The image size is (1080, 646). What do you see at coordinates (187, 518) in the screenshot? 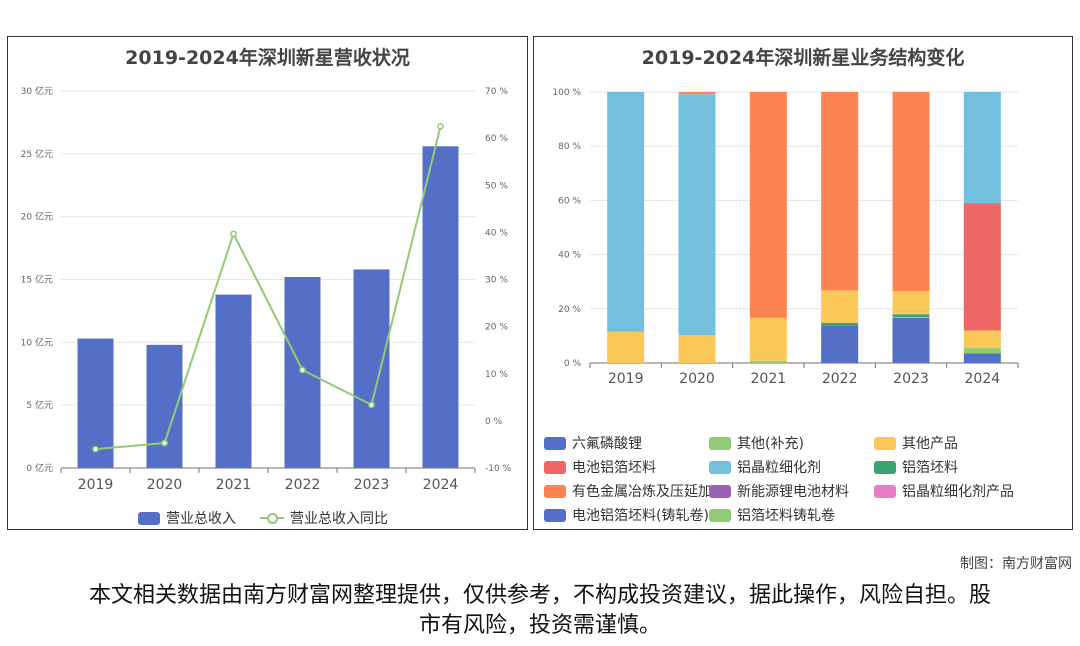
I see `legend-revenue: 营业总收入` at bounding box center [187, 518].